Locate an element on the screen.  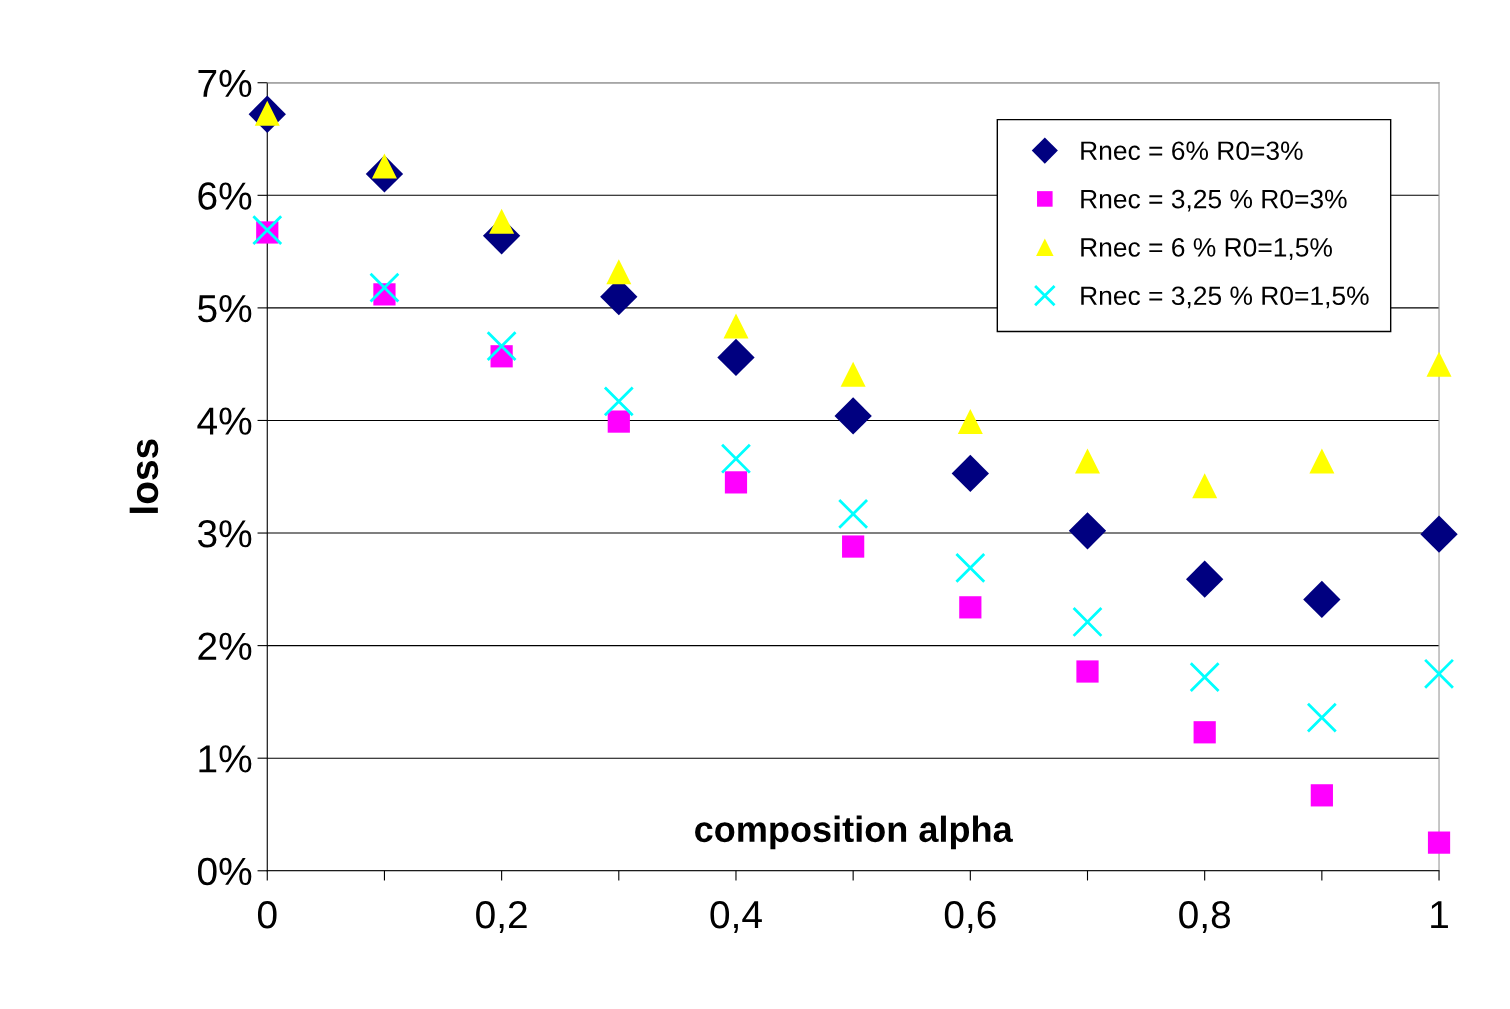
x-tick-label: 0,8 is located at coordinates (1205, 917).